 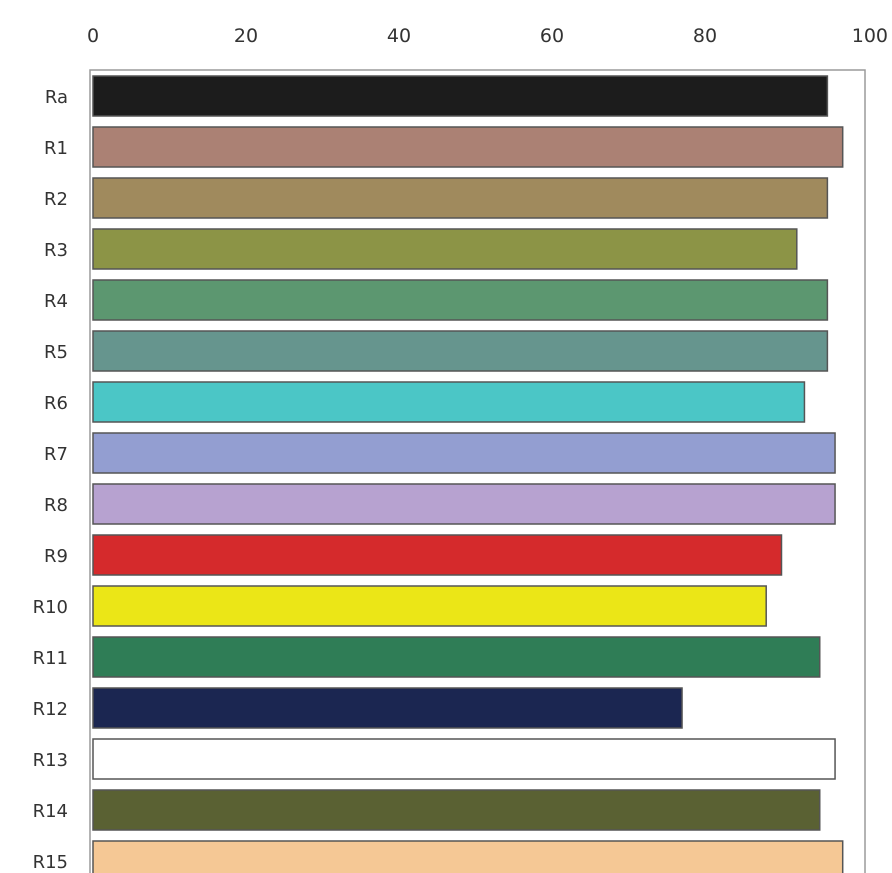 I want to click on bar-r12, so click(x=387, y=708).